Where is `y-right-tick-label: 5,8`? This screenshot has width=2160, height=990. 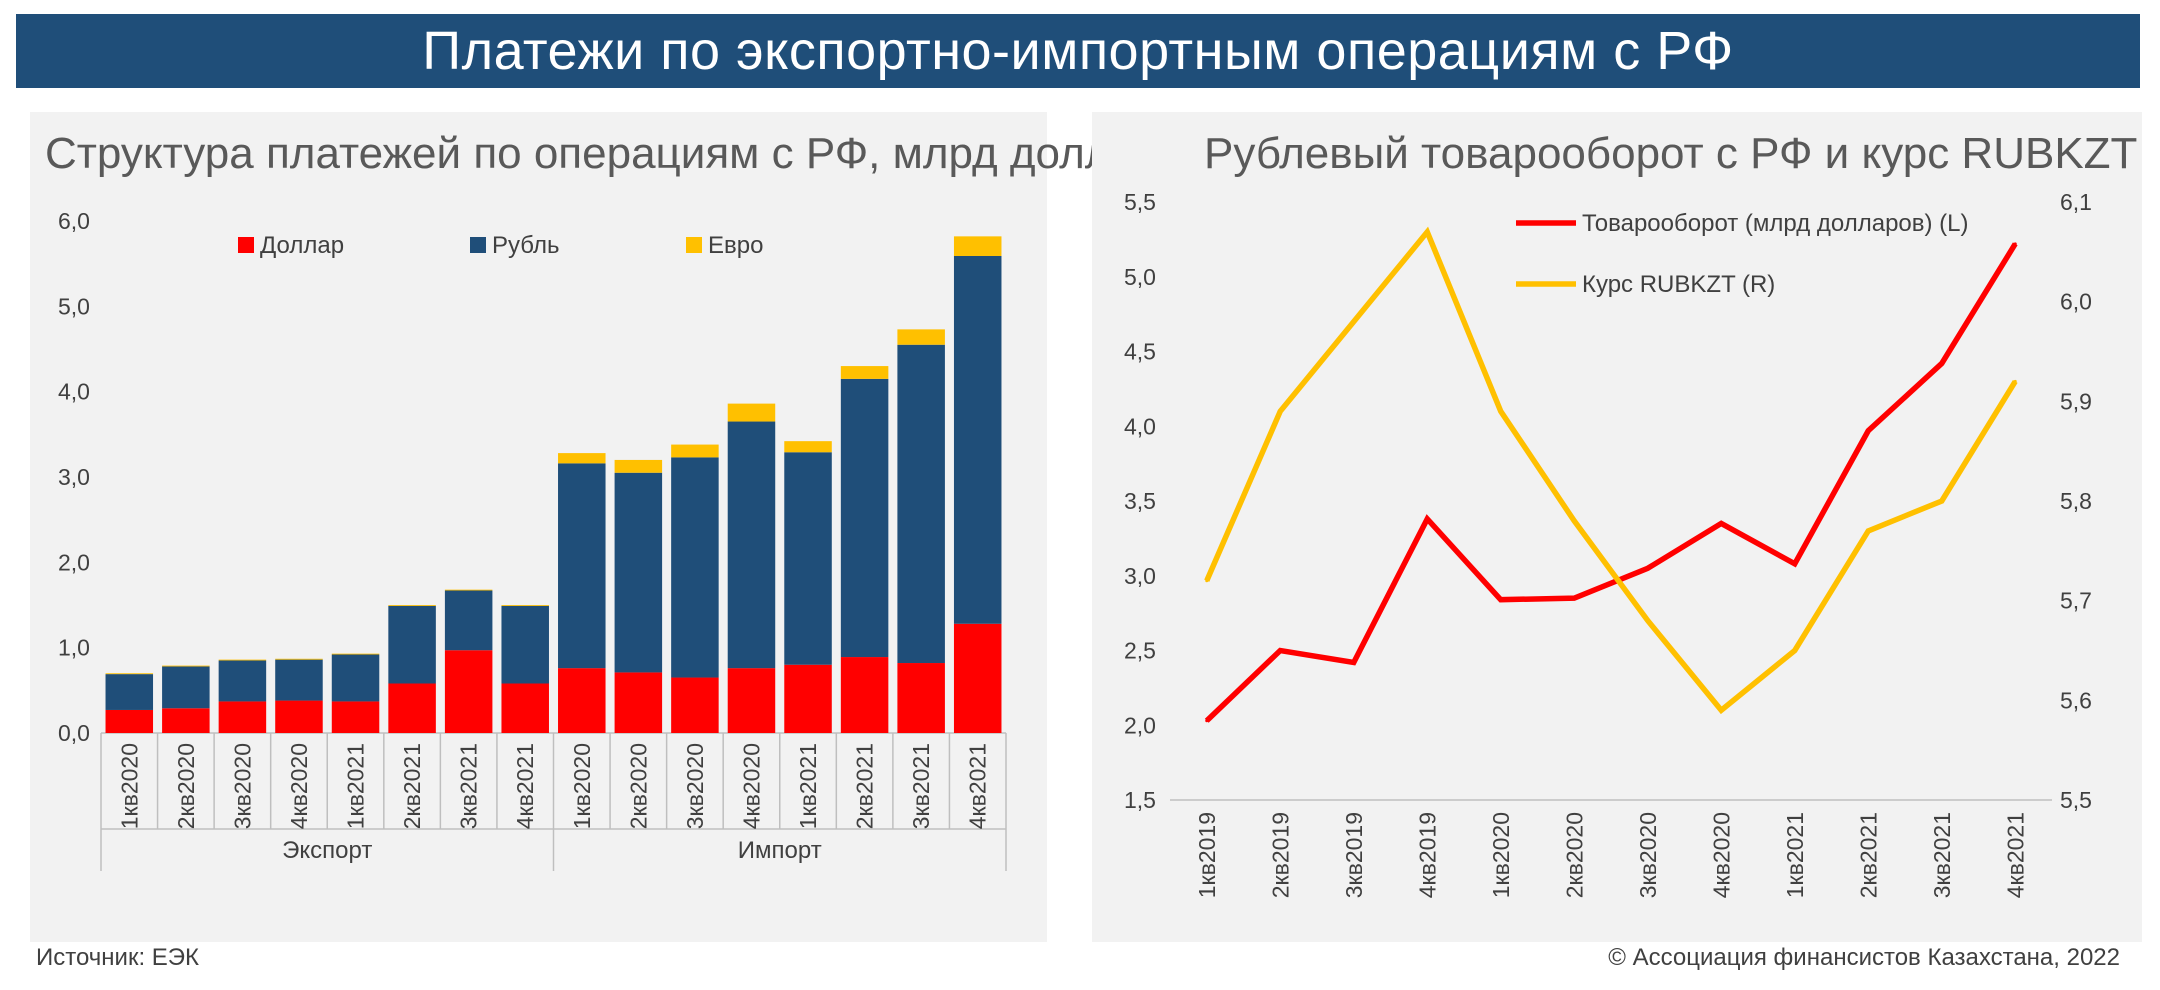
y-right-tick-label: 5,8 is located at coordinates (2076, 501).